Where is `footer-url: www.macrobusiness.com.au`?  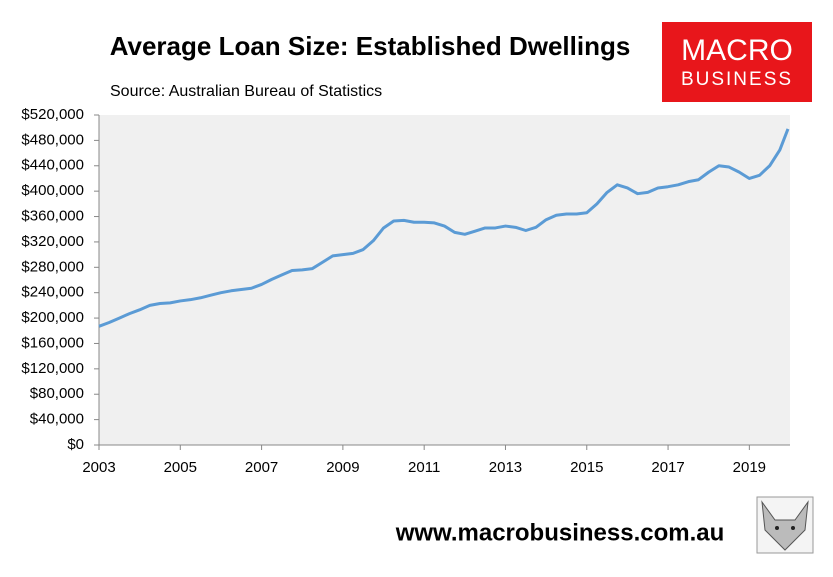 footer-url: www.macrobusiness.com.au is located at coordinates (560, 532).